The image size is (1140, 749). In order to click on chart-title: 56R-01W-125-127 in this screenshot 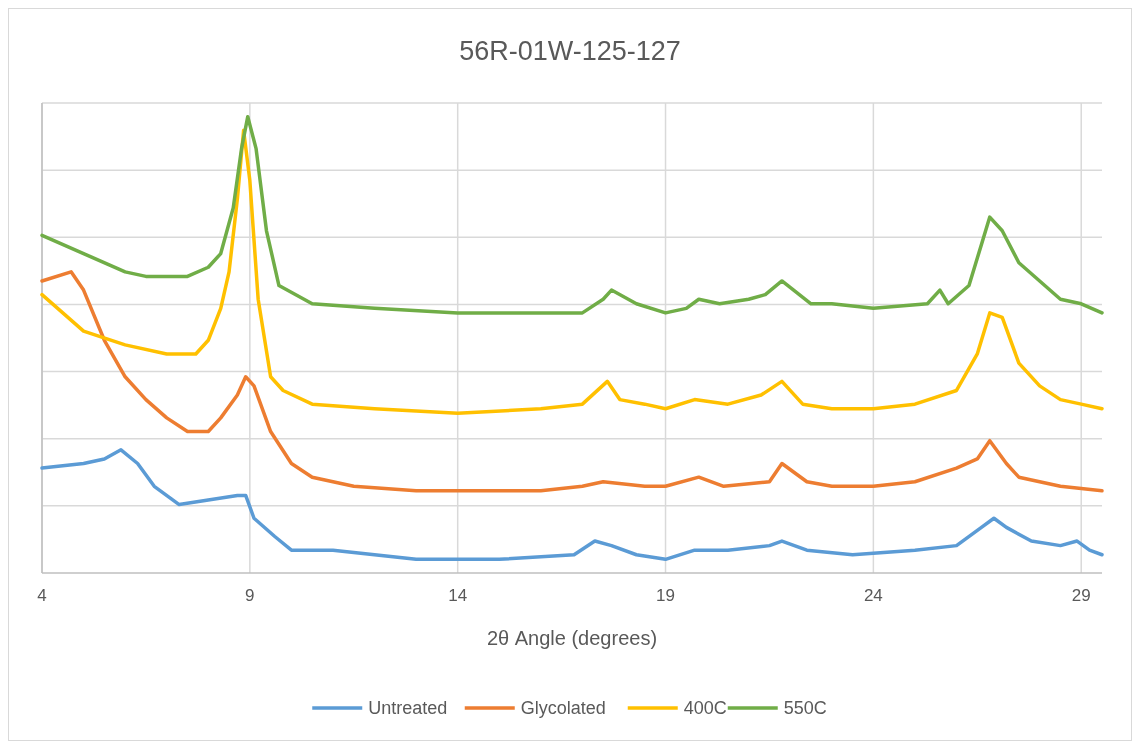, I will do `click(570, 51)`.